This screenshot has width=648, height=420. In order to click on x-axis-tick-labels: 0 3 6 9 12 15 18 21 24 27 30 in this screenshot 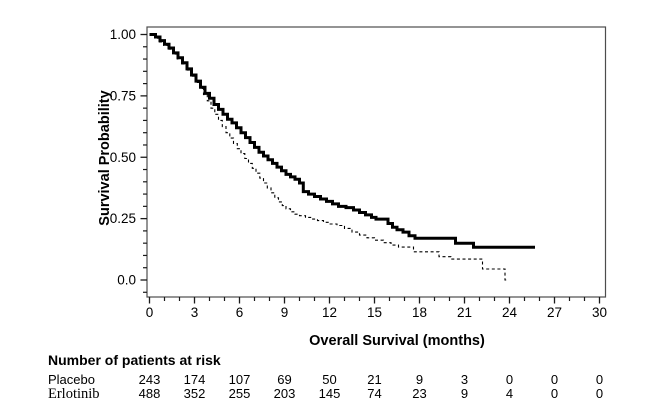, I will do `click(376, 312)`.